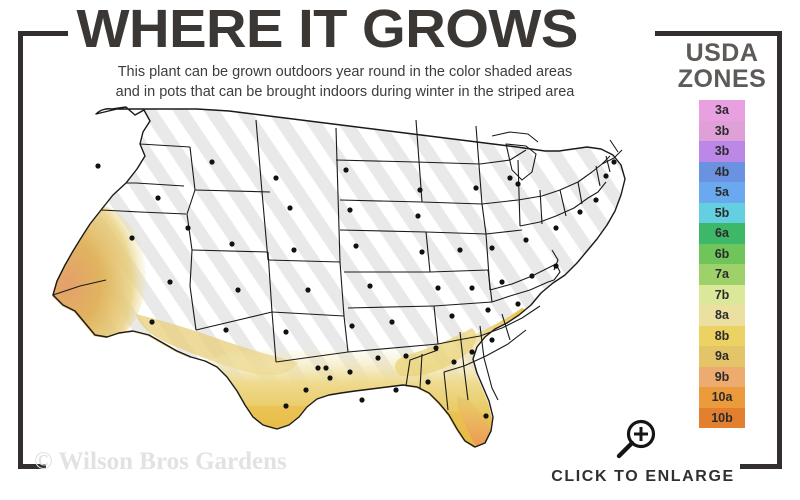  Describe the element at coordinates (722, 79) in the screenshot. I see `legend-title-line-2: ZONES` at that location.